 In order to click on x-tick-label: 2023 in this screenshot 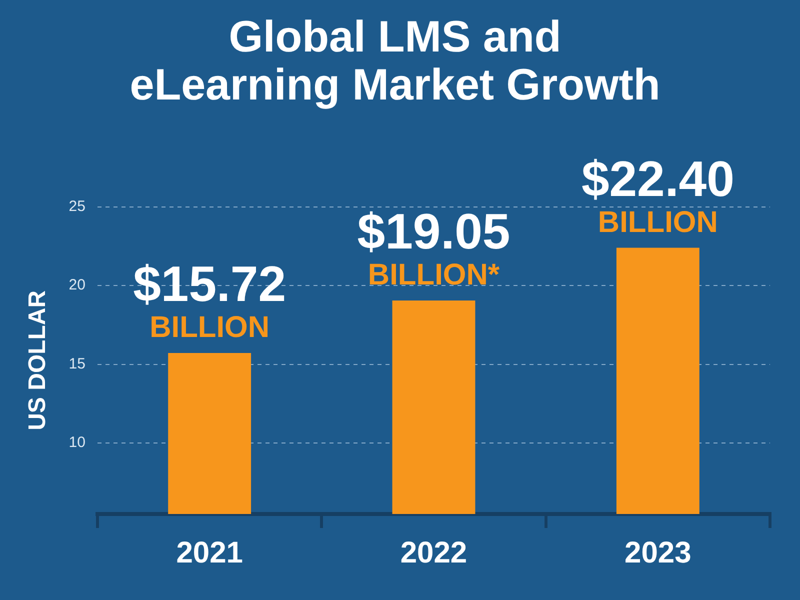, I will do `click(658, 553)`.